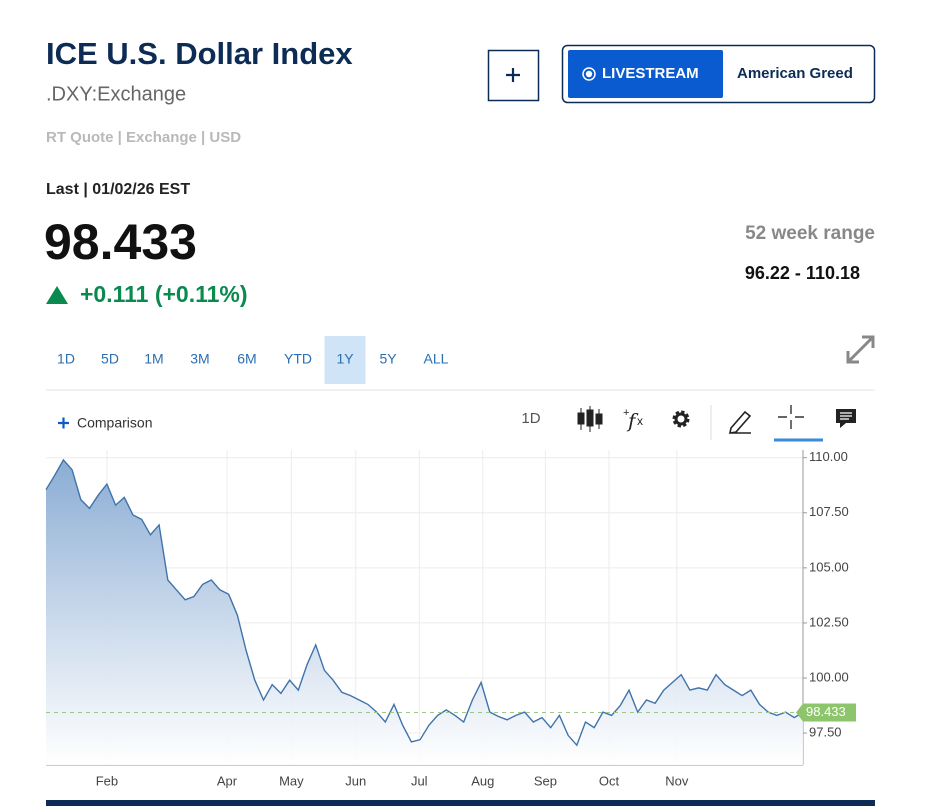  Describe the element at coordinates (120, 242) in the screenshot. I see `price: 98.433` at that location.